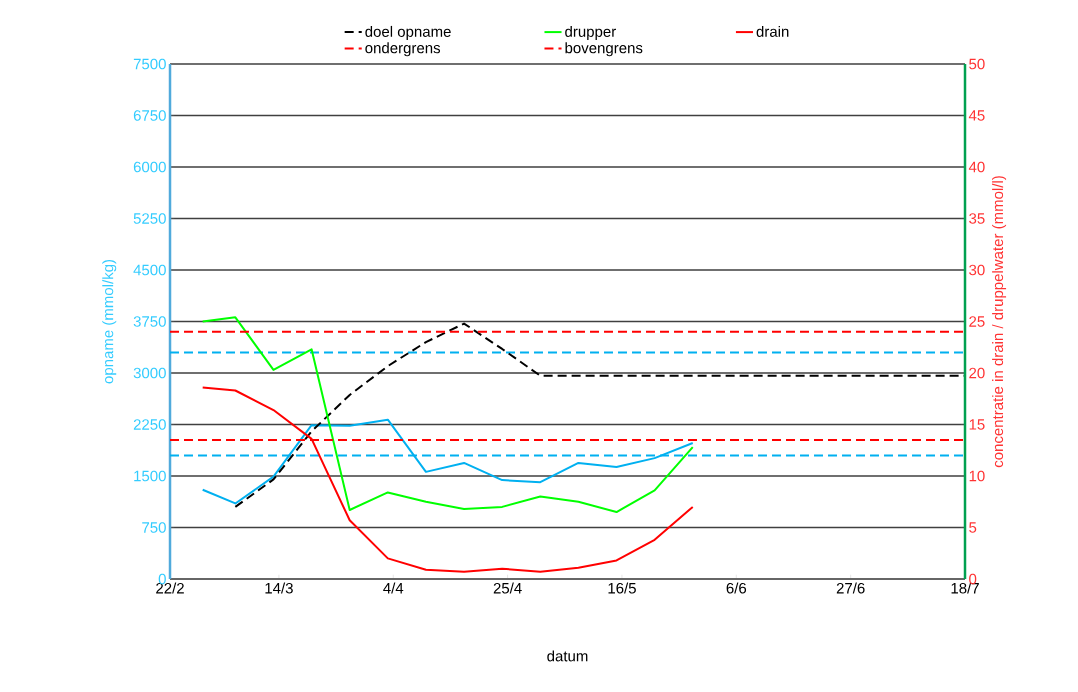 Image resolution: width=1078 pixels, height=692 pixels. I want to click on y-axis-title: opname (mmol/kg), so click(109, 321).